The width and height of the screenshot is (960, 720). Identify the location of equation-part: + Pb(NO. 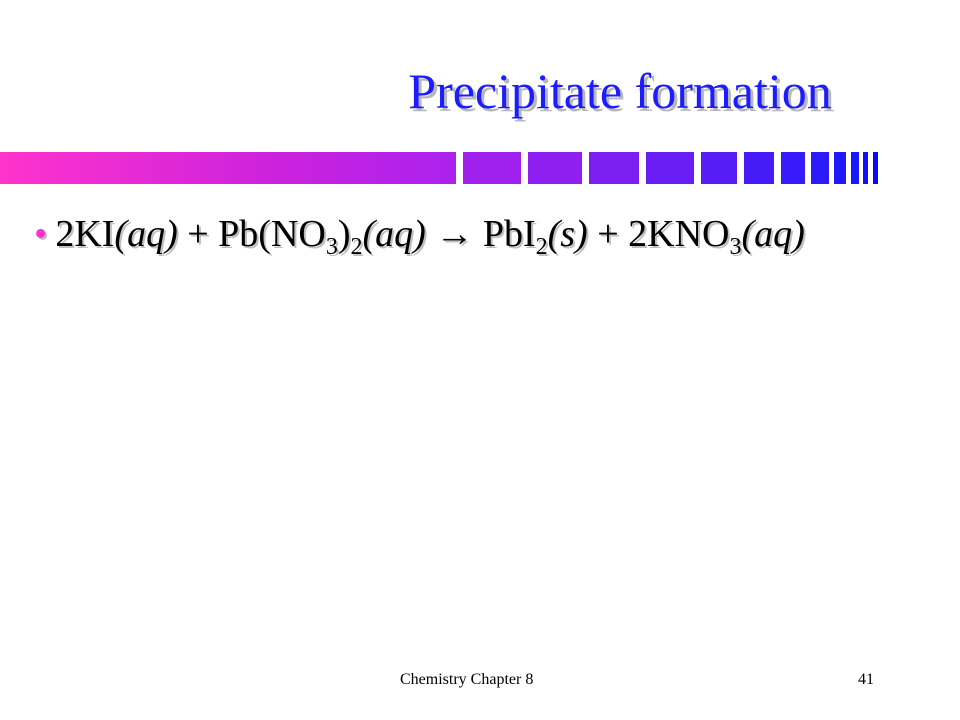
(251, 234).